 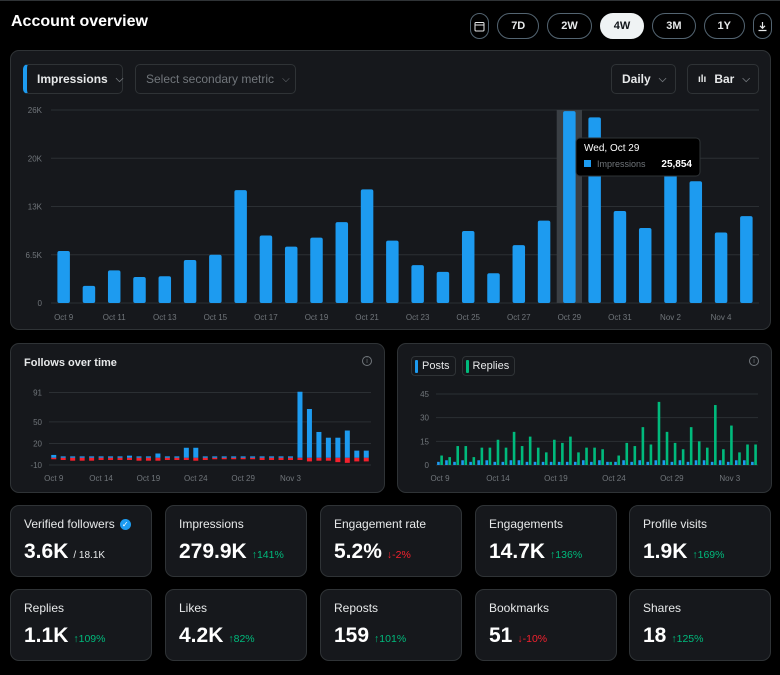 I want to click on stat-value-row: 159 ↑101%, so click(x=370, y=636).